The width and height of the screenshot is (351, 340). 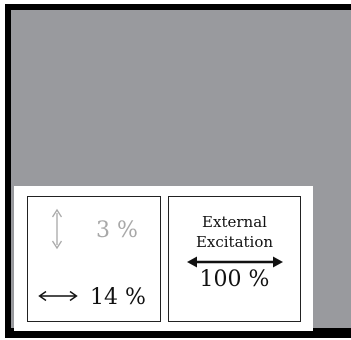 I want to click on bold-horizontal-double-arrow-icon, so click(x=235, y=262).